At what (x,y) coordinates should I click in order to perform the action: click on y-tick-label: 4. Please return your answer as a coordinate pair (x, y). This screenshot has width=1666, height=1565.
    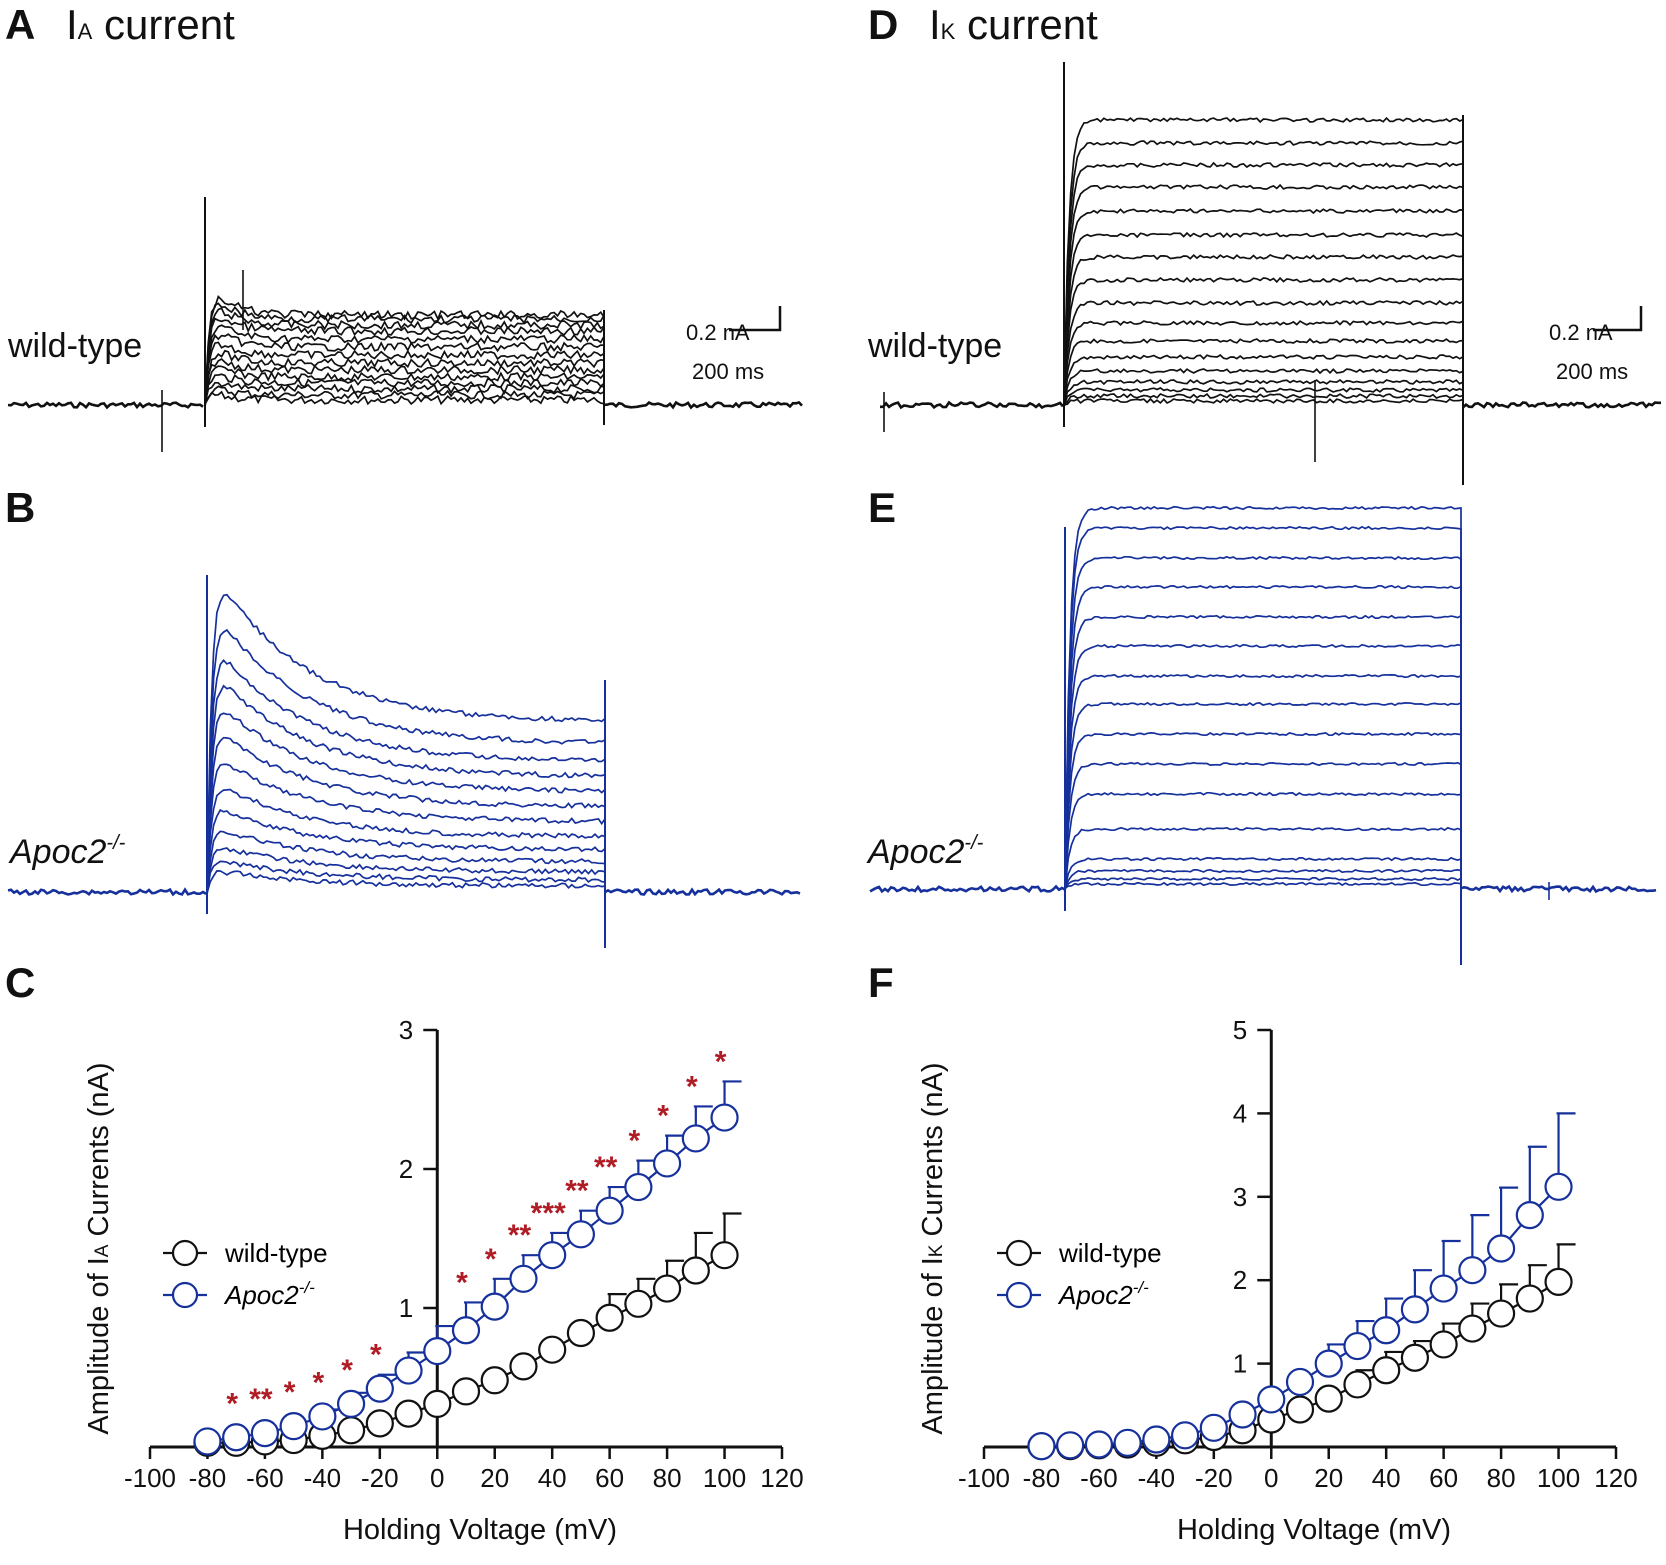
    Looking at the image, I should click on (1240, 1113).